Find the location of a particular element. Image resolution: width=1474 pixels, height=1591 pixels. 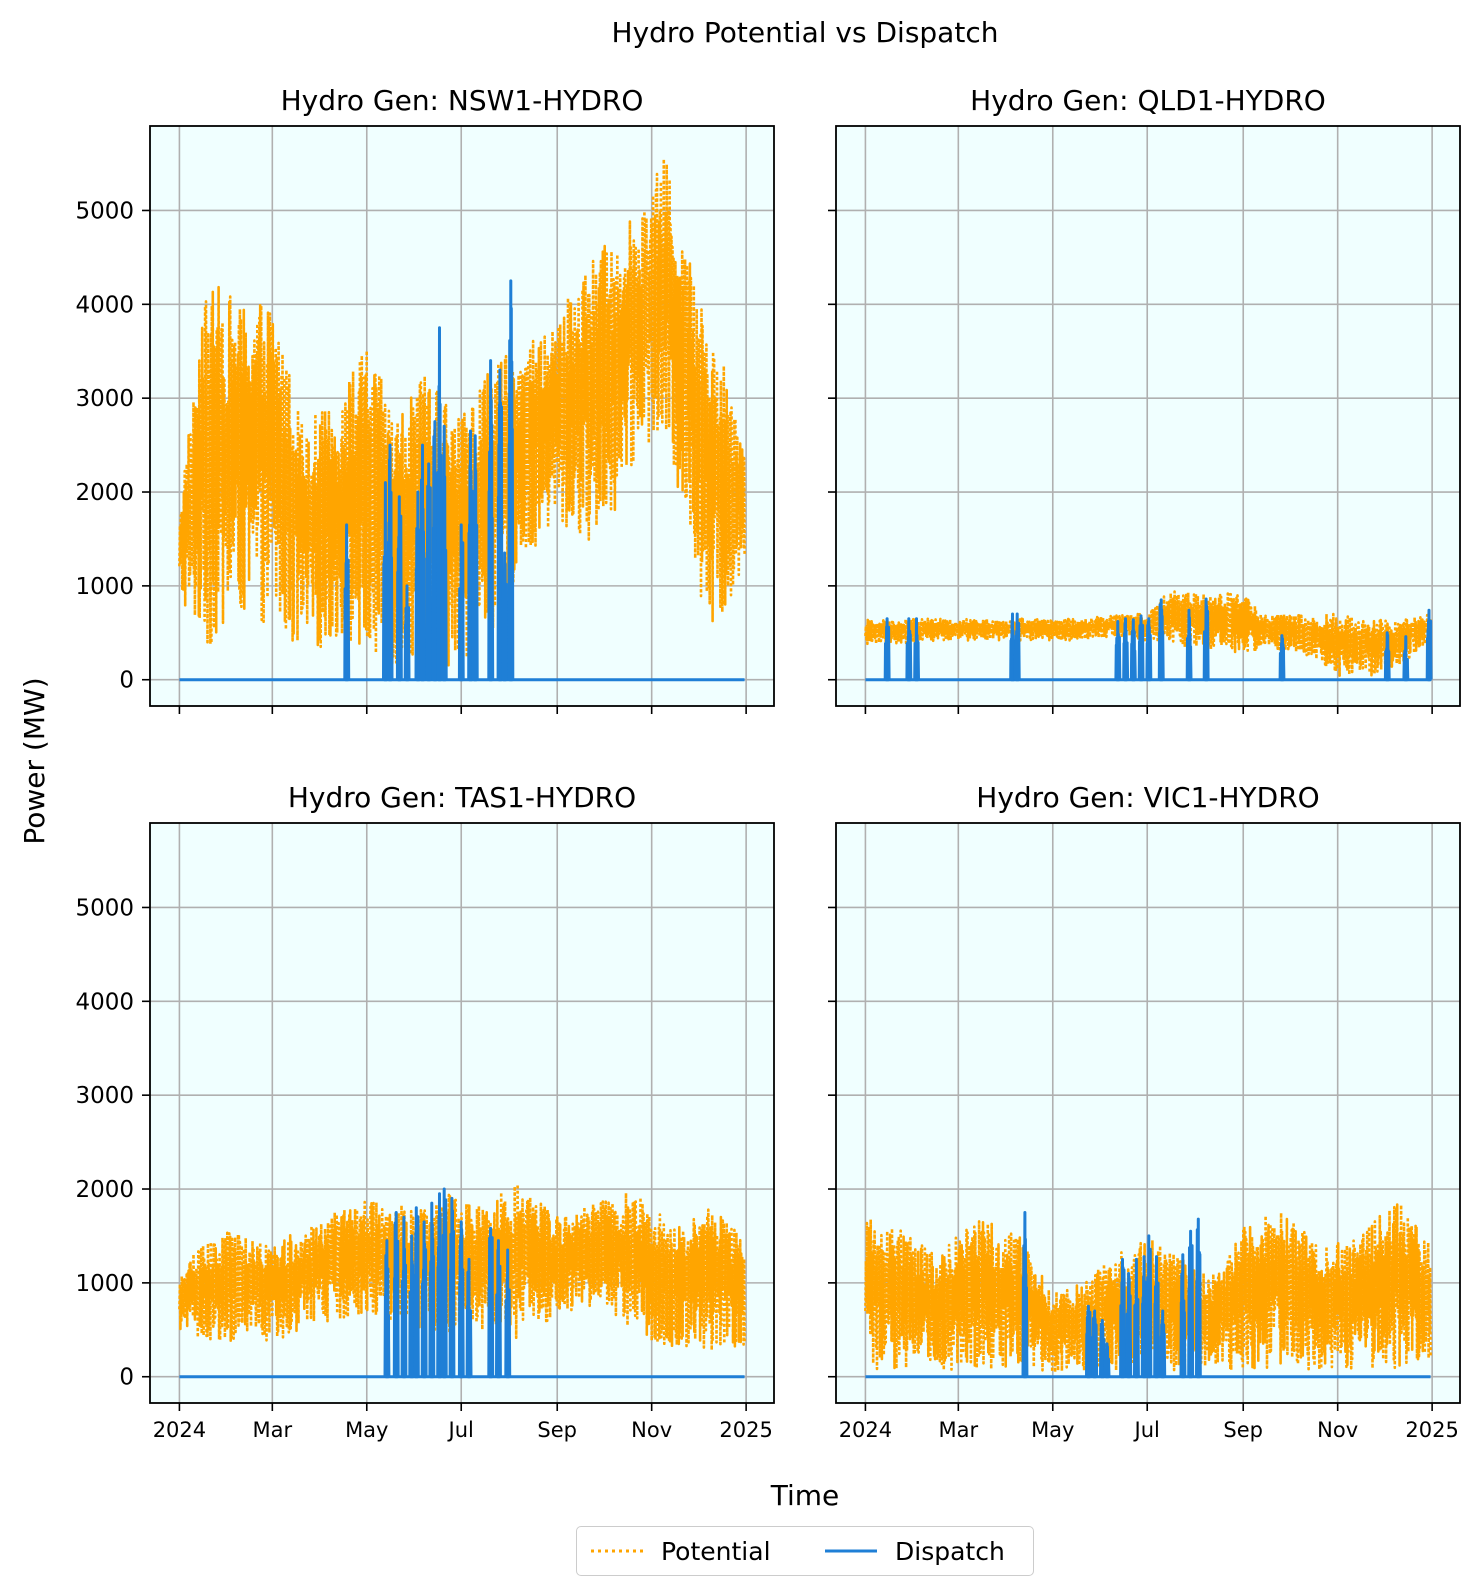

legend: Potential Dispatch is located at coordinates (805, 1551).